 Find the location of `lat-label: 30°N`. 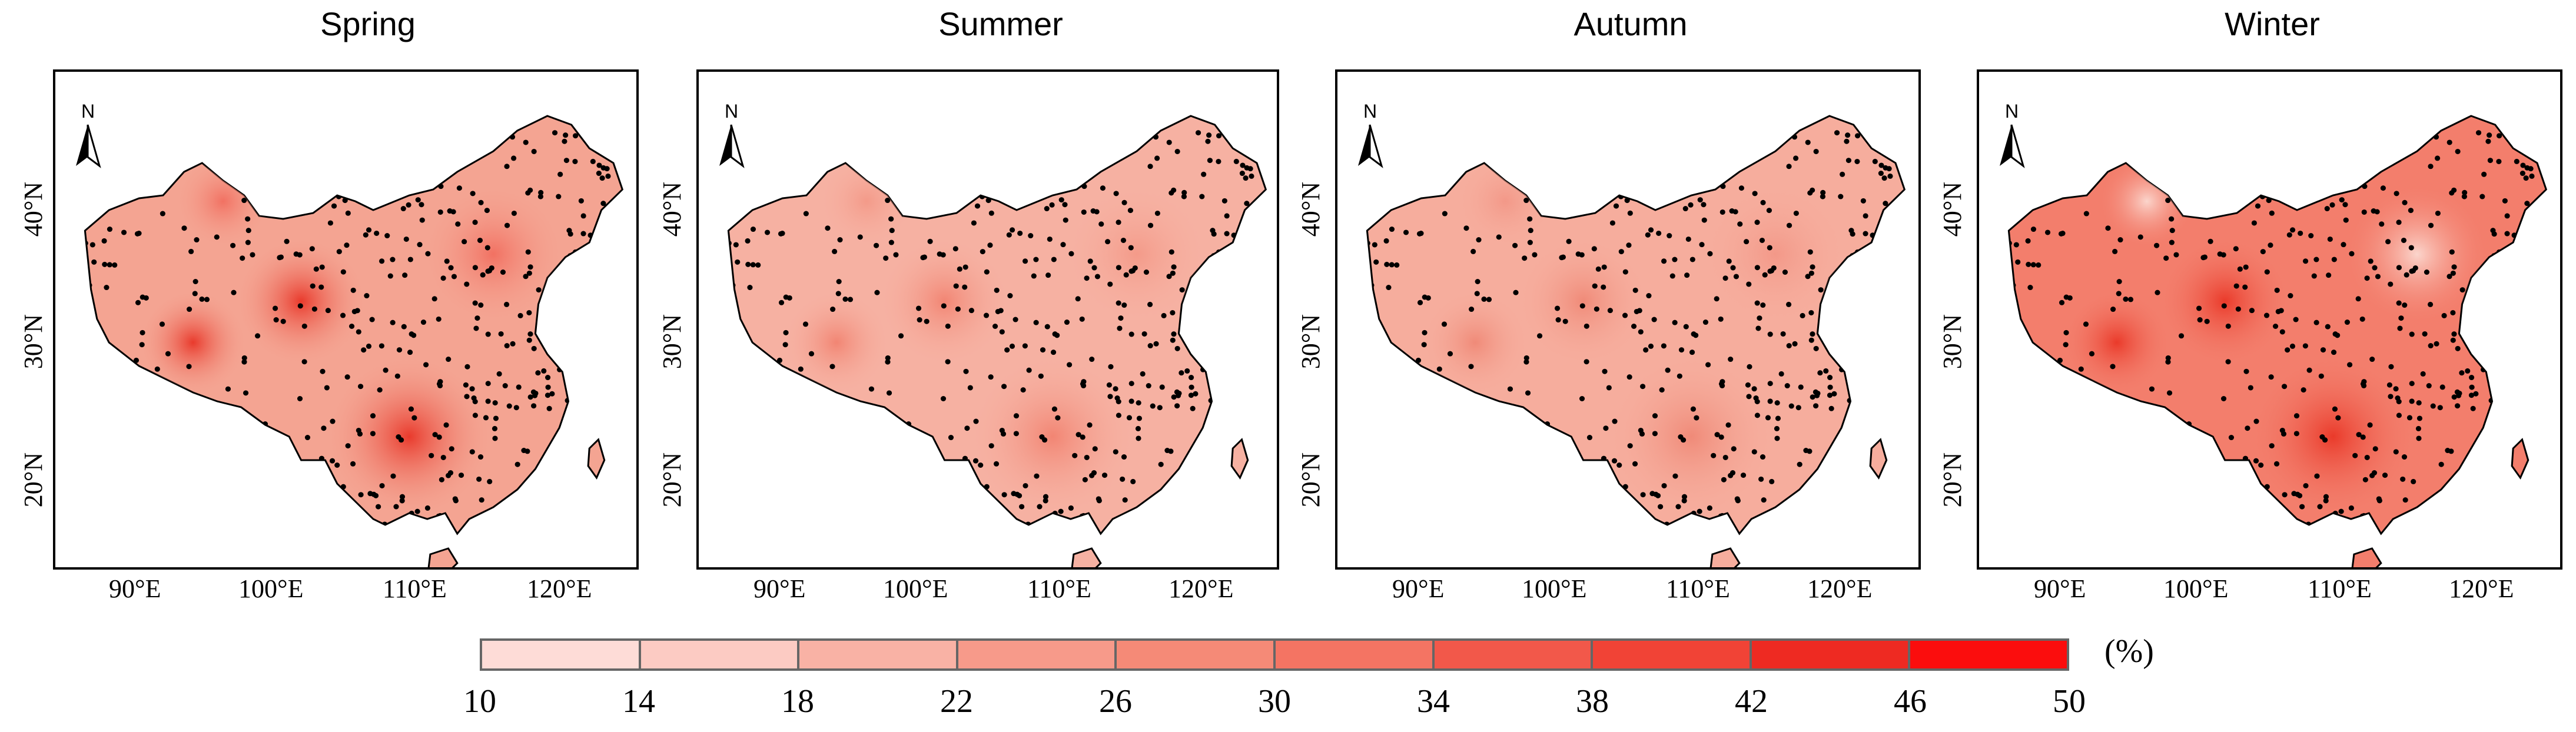

lat-label: 30°N is located at coordinates (1311, 342).